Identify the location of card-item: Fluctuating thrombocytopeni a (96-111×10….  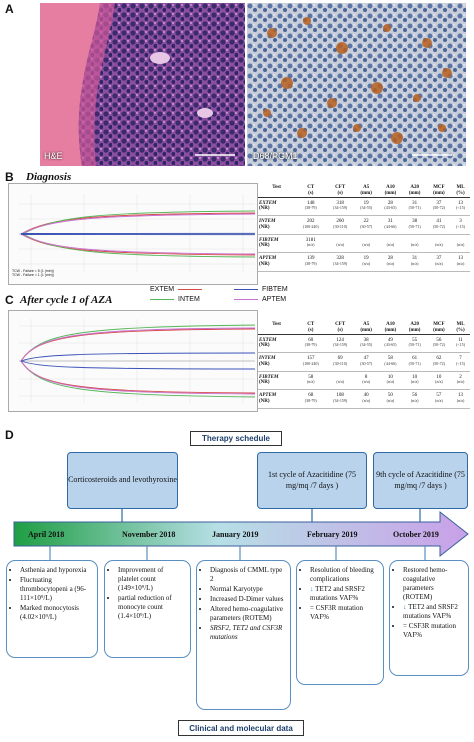
(56, 589).